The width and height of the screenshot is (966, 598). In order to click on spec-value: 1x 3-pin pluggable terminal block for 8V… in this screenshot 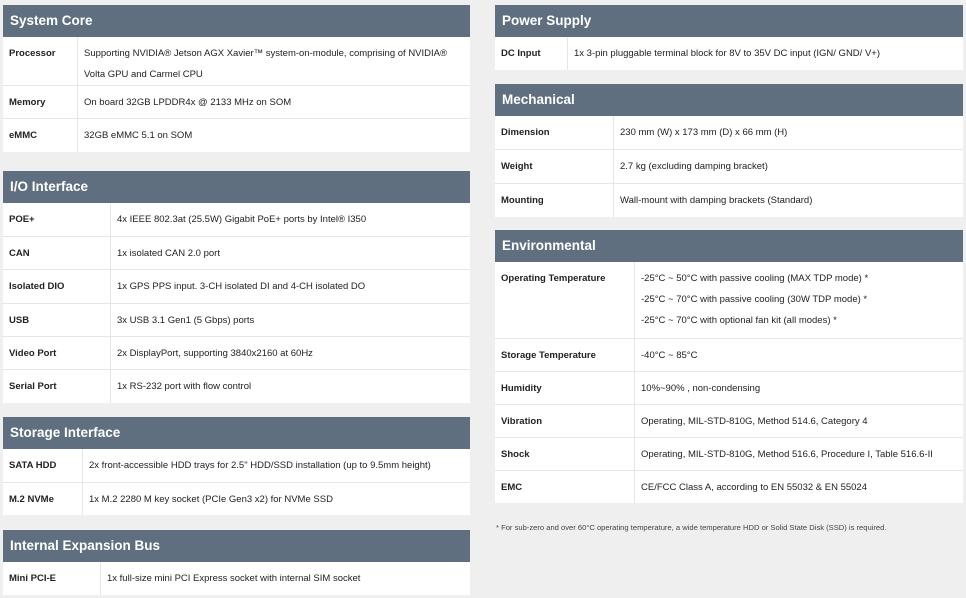, I will do `click(766, 53)`.